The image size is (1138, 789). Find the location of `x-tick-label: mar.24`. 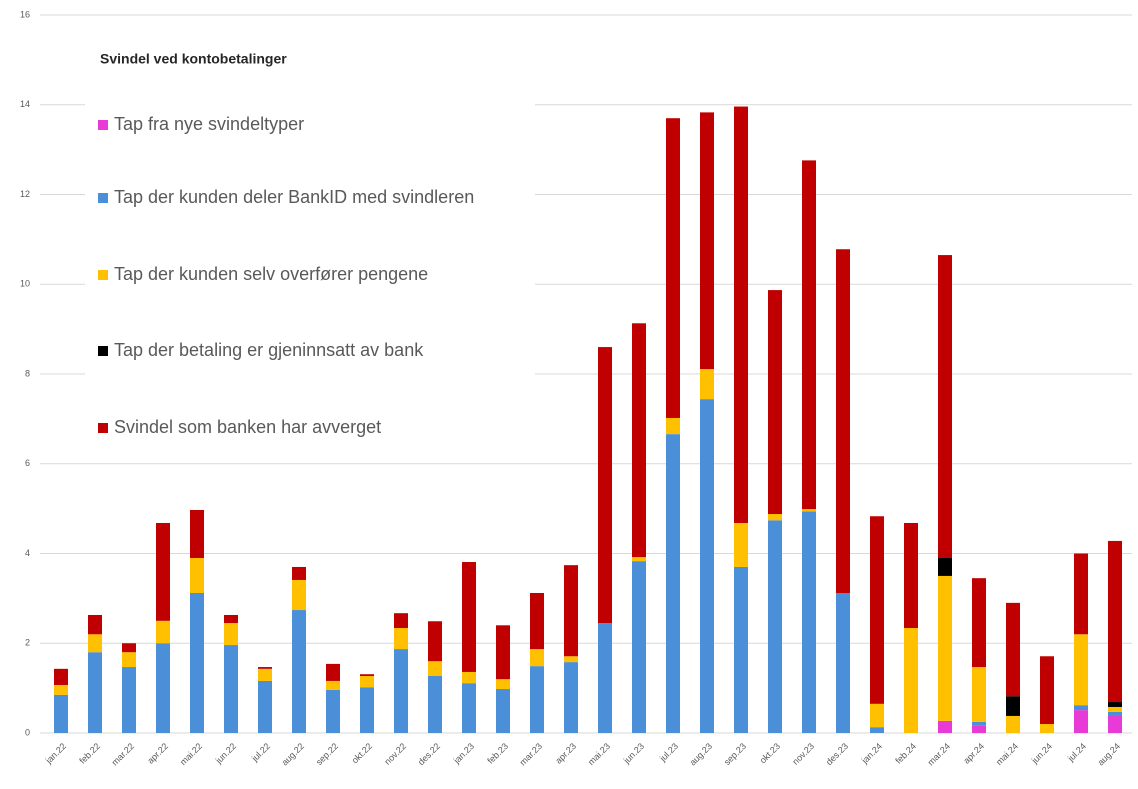

x-tick-label: mar.24 is located at coordinates (939, 754).